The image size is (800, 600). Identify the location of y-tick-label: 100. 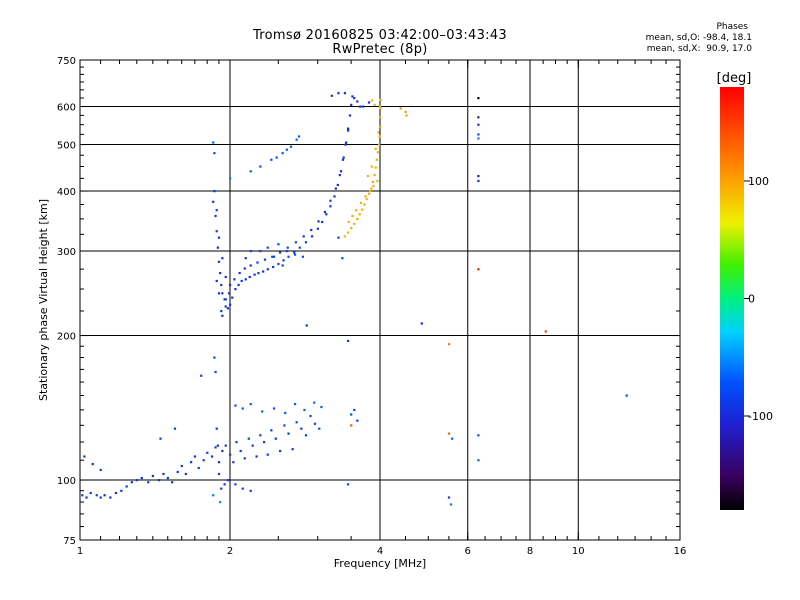
(66, 481).